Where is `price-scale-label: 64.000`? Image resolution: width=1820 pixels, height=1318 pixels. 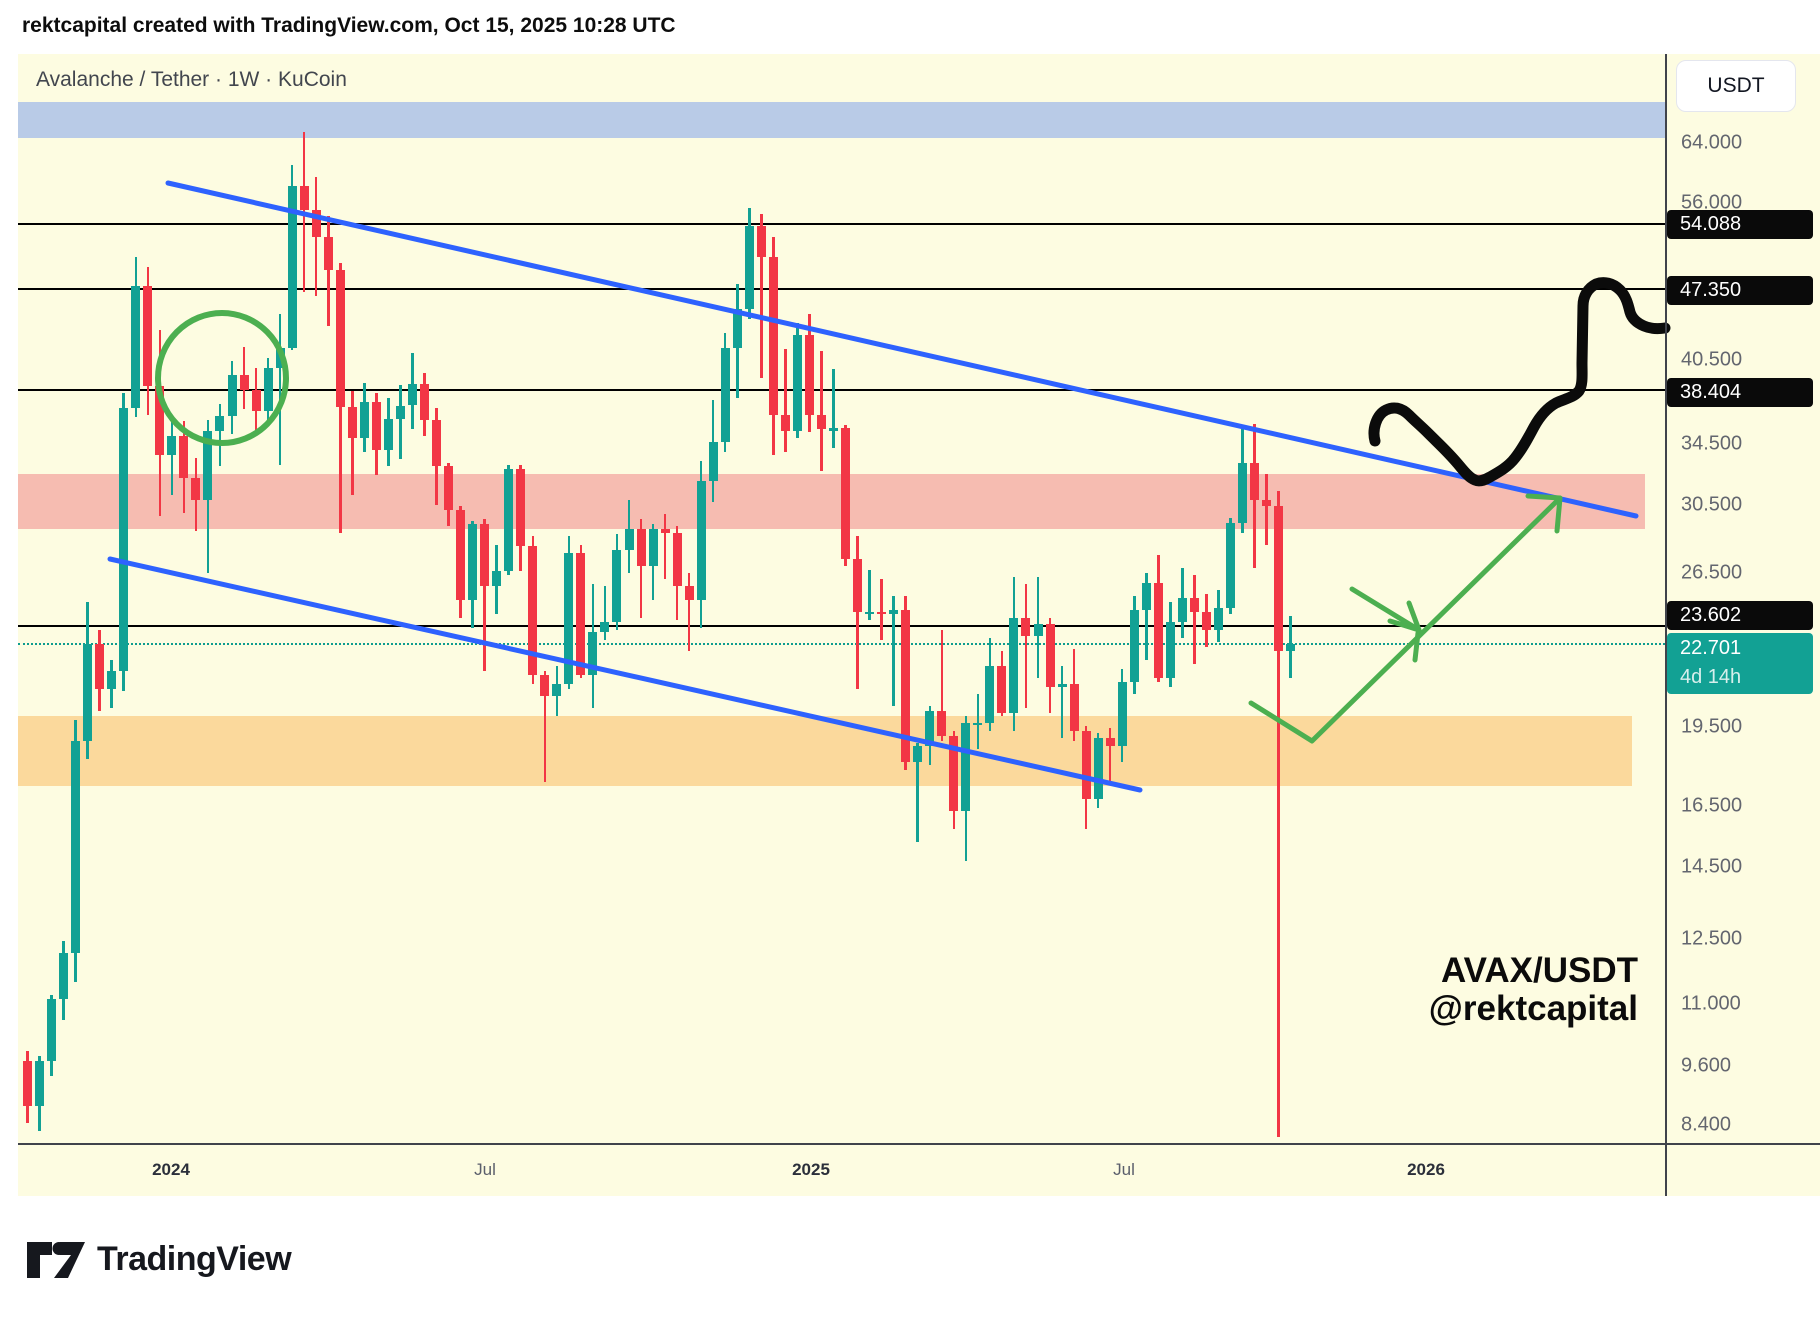
price-scale-label: 64.000 is located at coordinates (1712, 142).